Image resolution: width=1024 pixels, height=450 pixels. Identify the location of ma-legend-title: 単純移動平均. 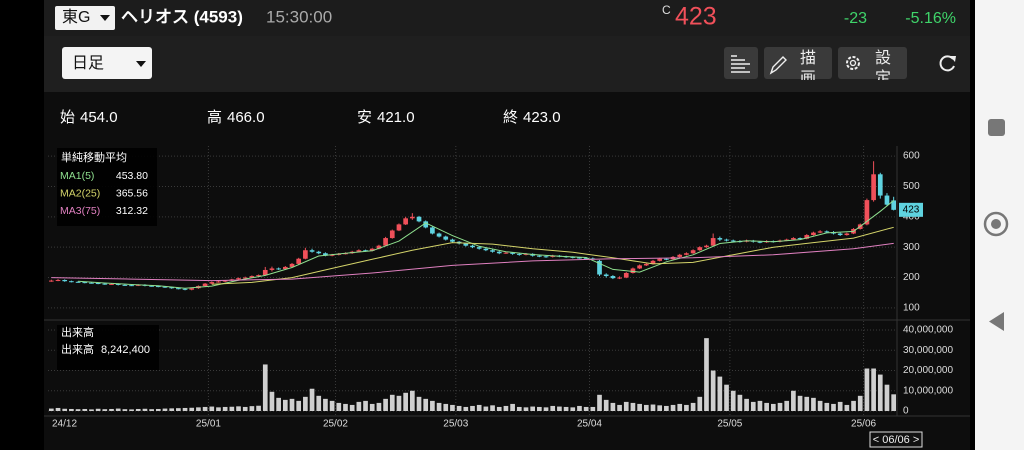
(94, 157).